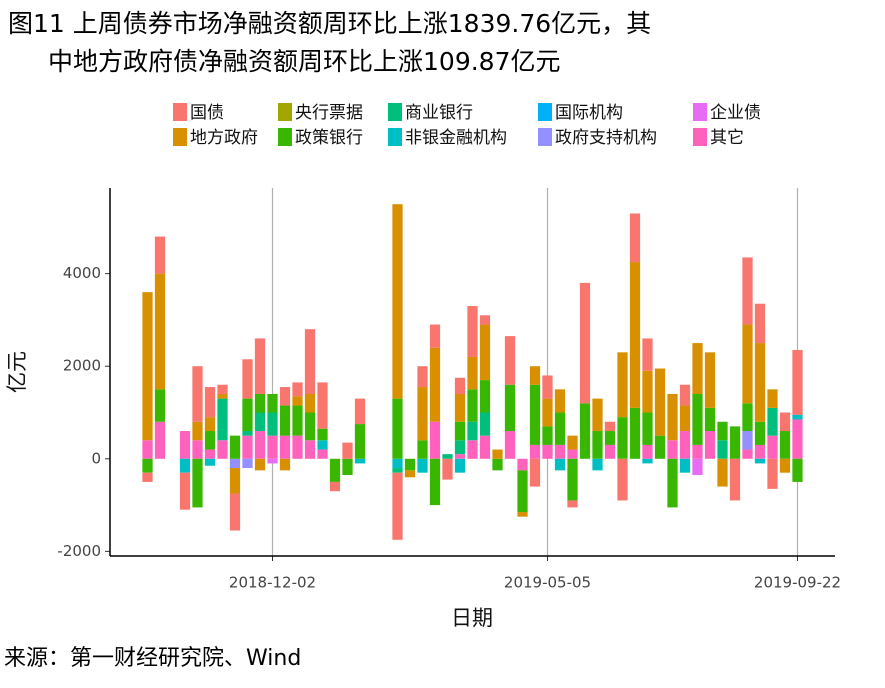 The width and height of the screenshot is (885, 688). Describe the element at coordinates (207, 113) in the screenshot. I see `legend-label: 国债` at that location.